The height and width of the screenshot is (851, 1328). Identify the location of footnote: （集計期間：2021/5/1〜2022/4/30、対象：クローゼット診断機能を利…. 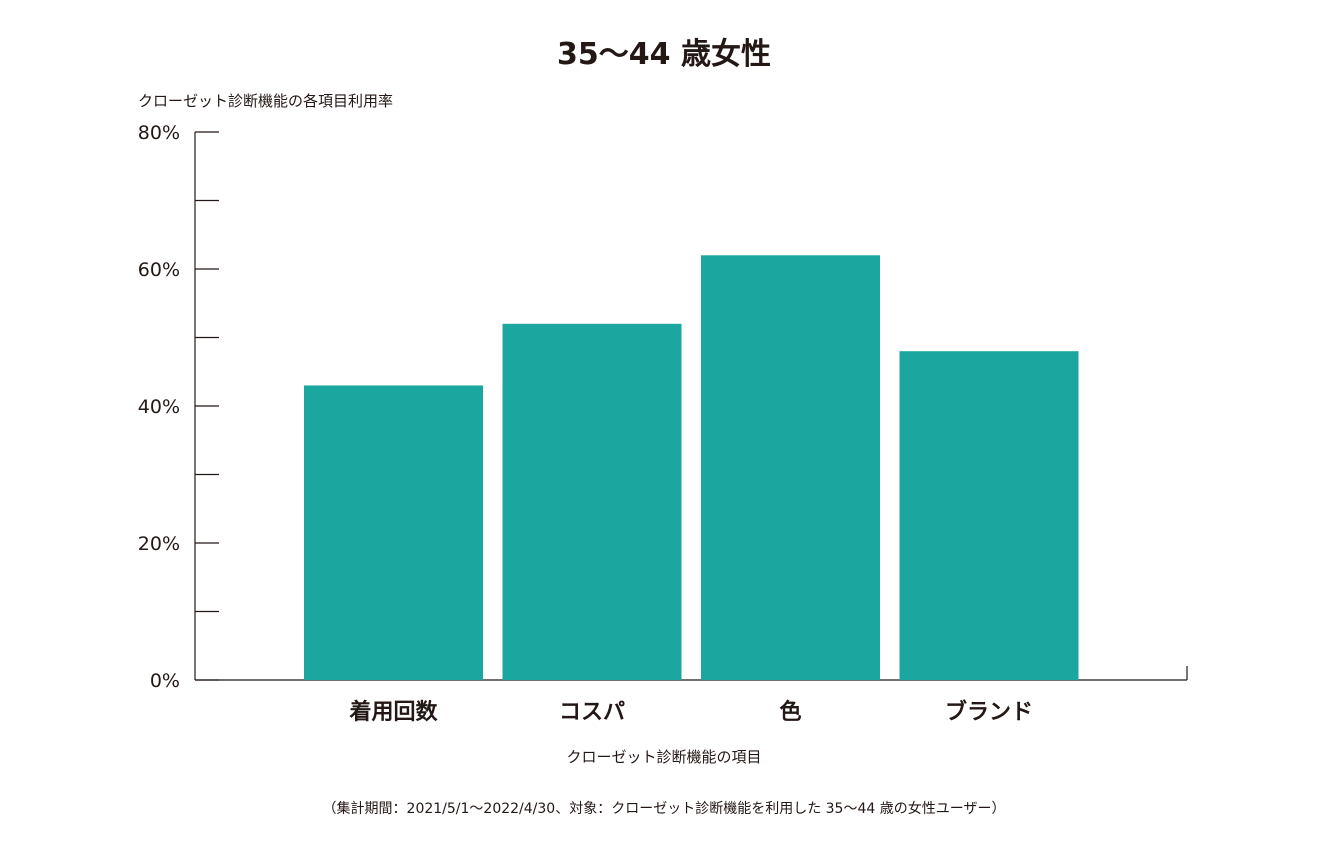
(664, 808).